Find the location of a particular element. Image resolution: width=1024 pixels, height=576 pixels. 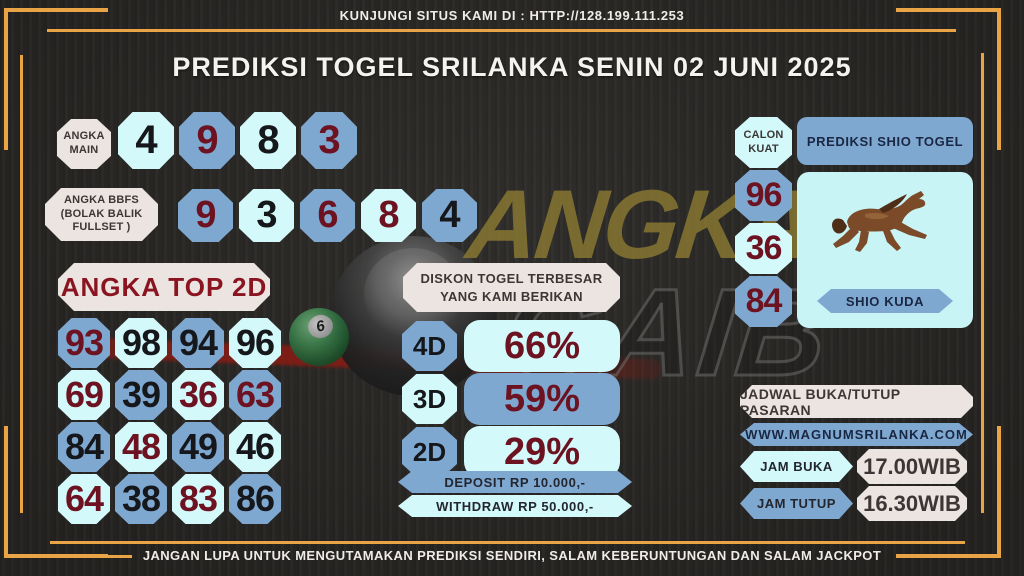

horse-image is located at coordinates (879, 221).